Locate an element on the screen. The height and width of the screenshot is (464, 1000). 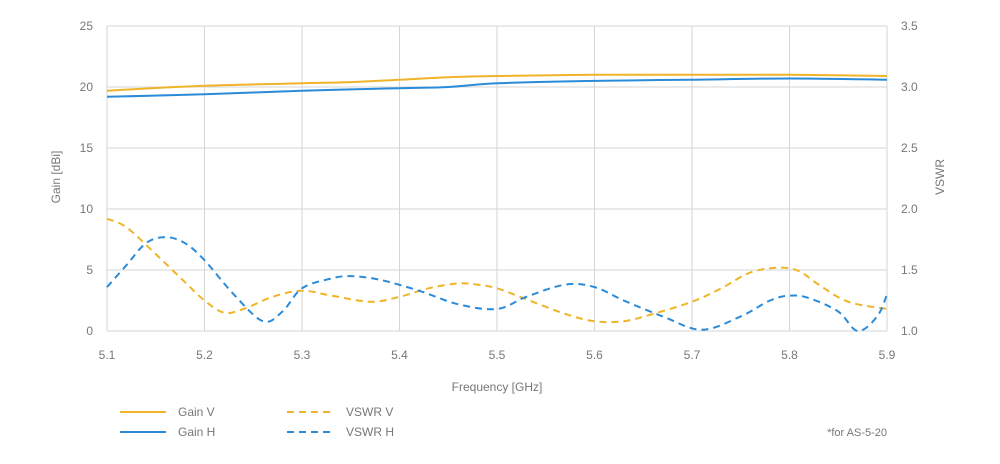
x-tick-label: 5.3 is located at coordinates (302, 355).